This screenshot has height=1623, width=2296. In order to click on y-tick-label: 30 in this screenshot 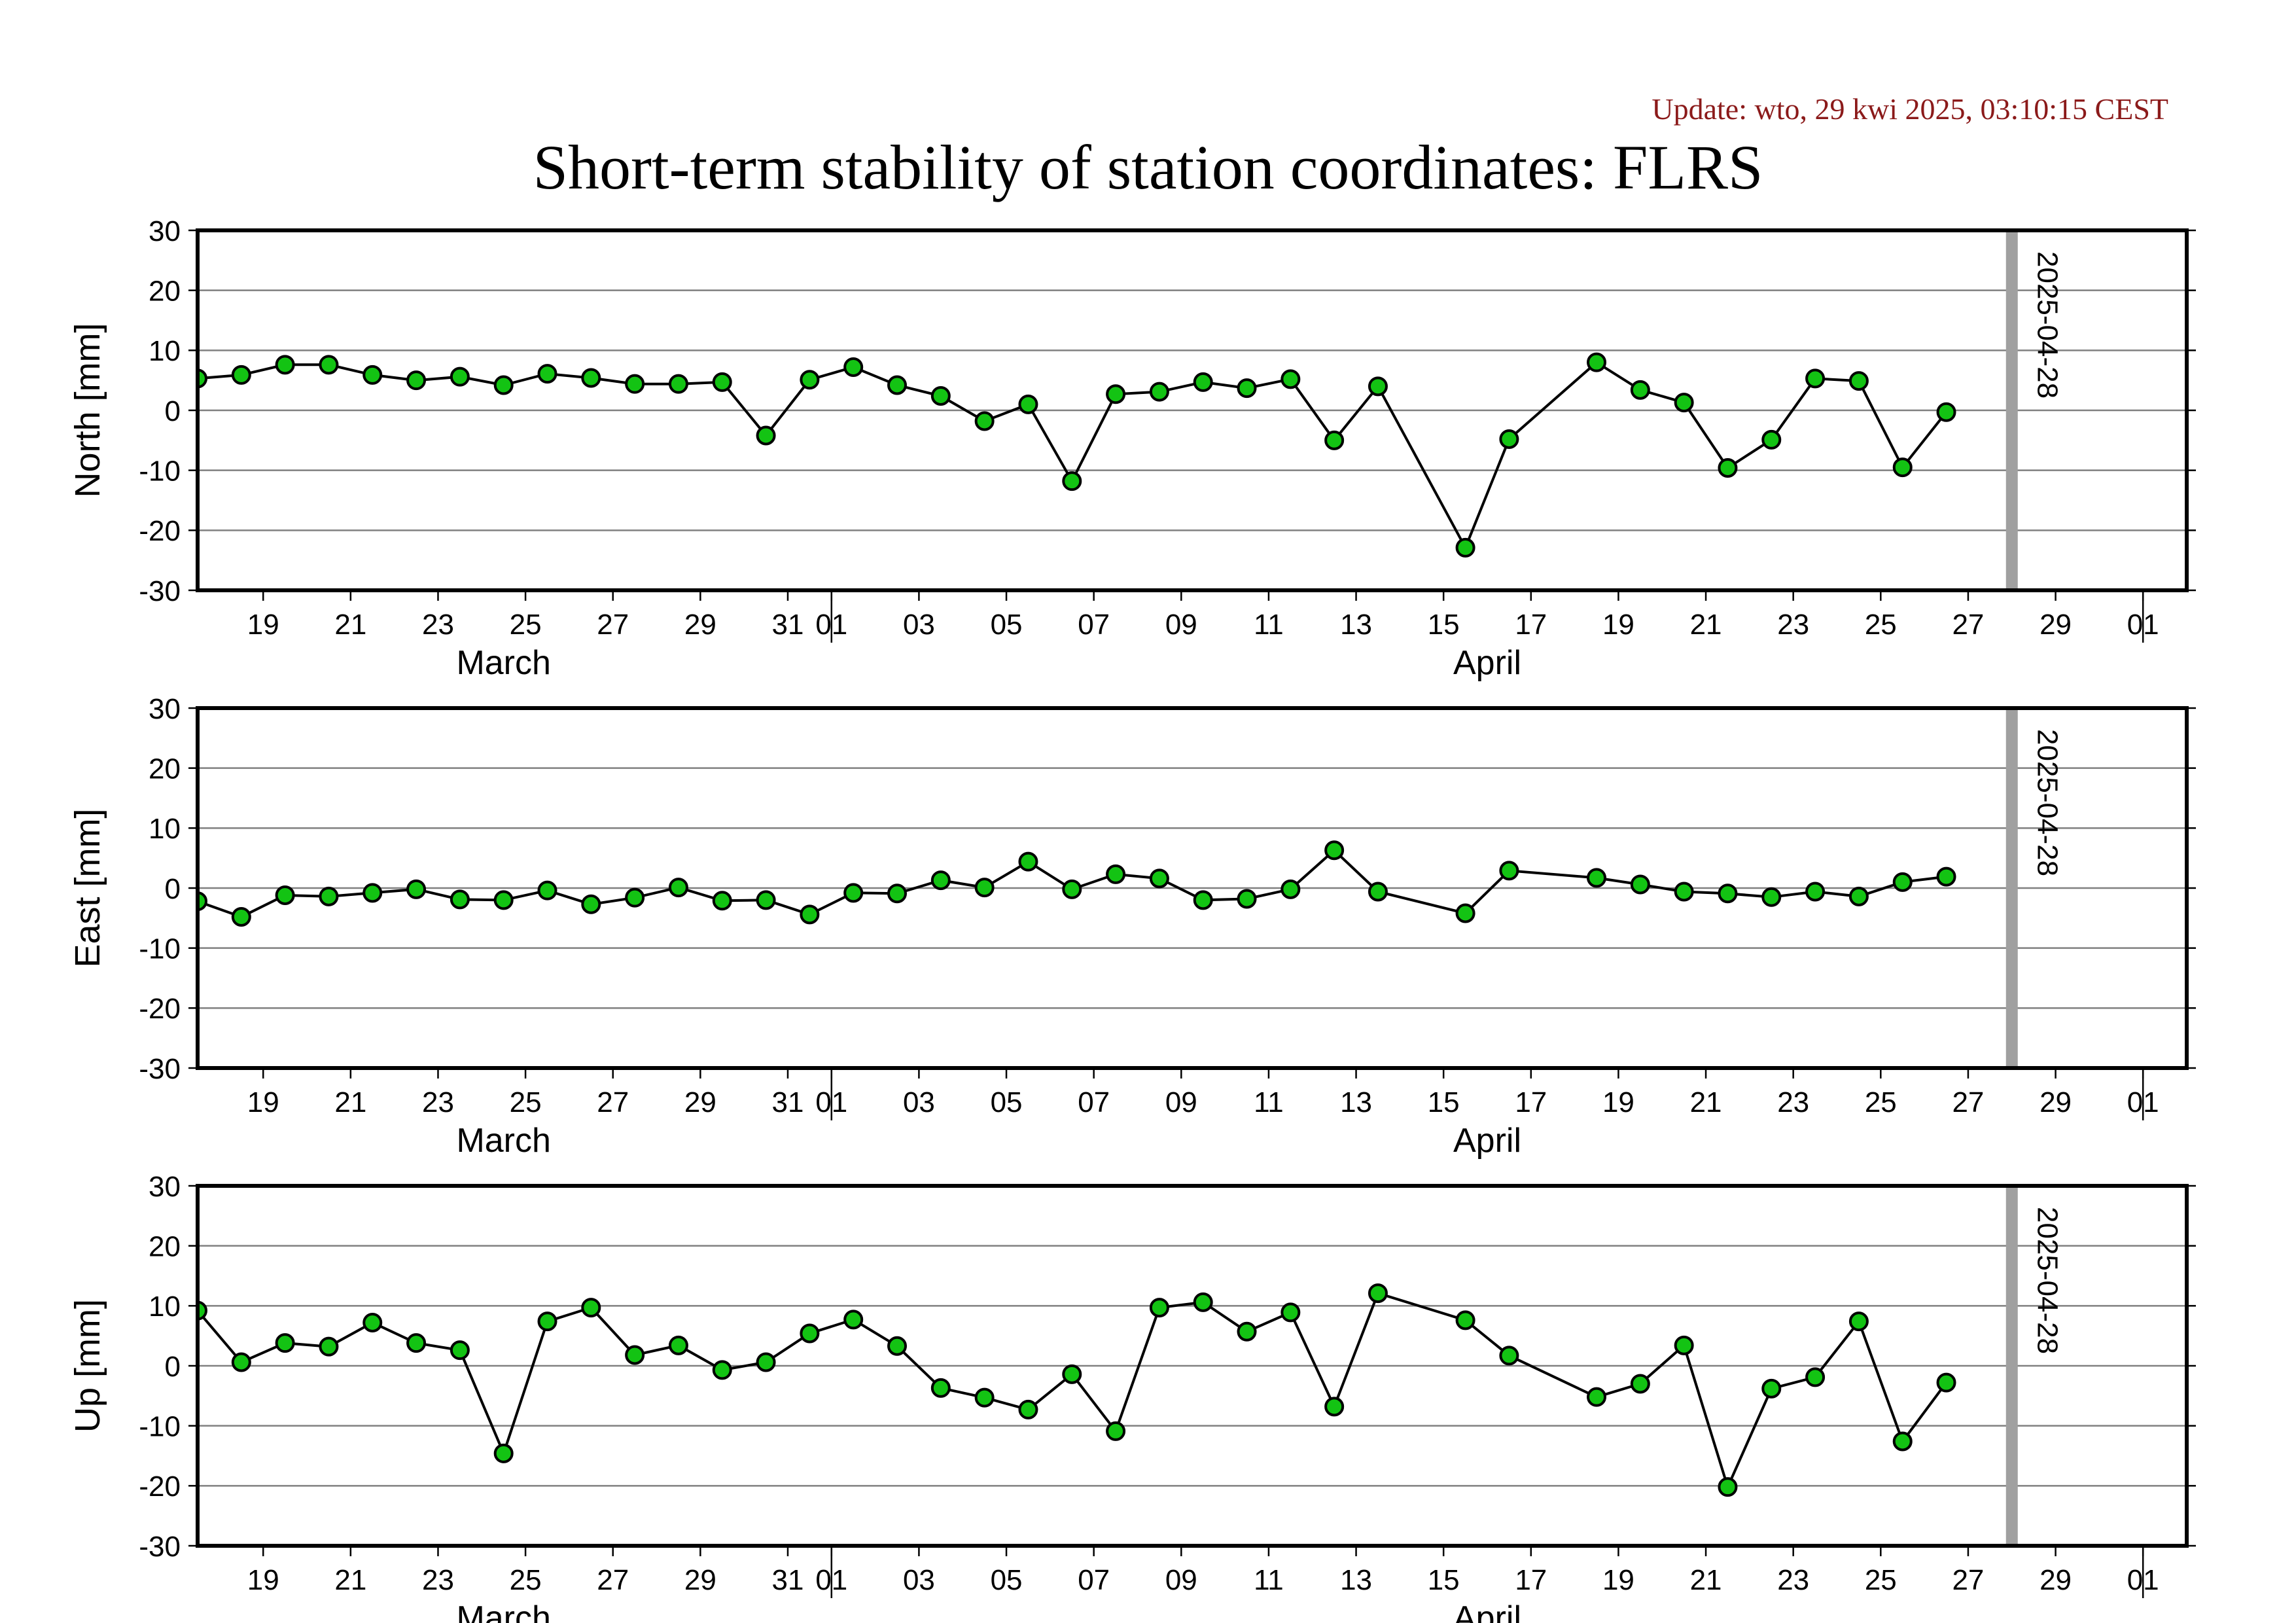, I will do `click(165, 231)`.